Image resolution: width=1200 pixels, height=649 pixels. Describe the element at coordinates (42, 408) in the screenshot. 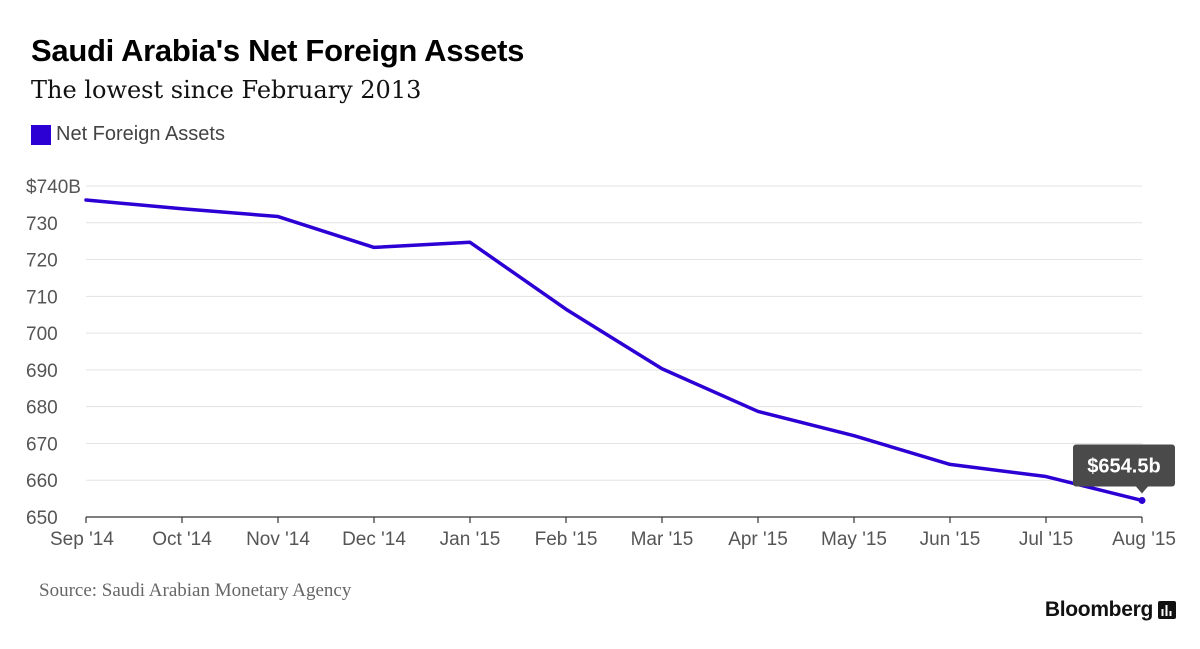

I see `y-tick-label: 680` at that location.